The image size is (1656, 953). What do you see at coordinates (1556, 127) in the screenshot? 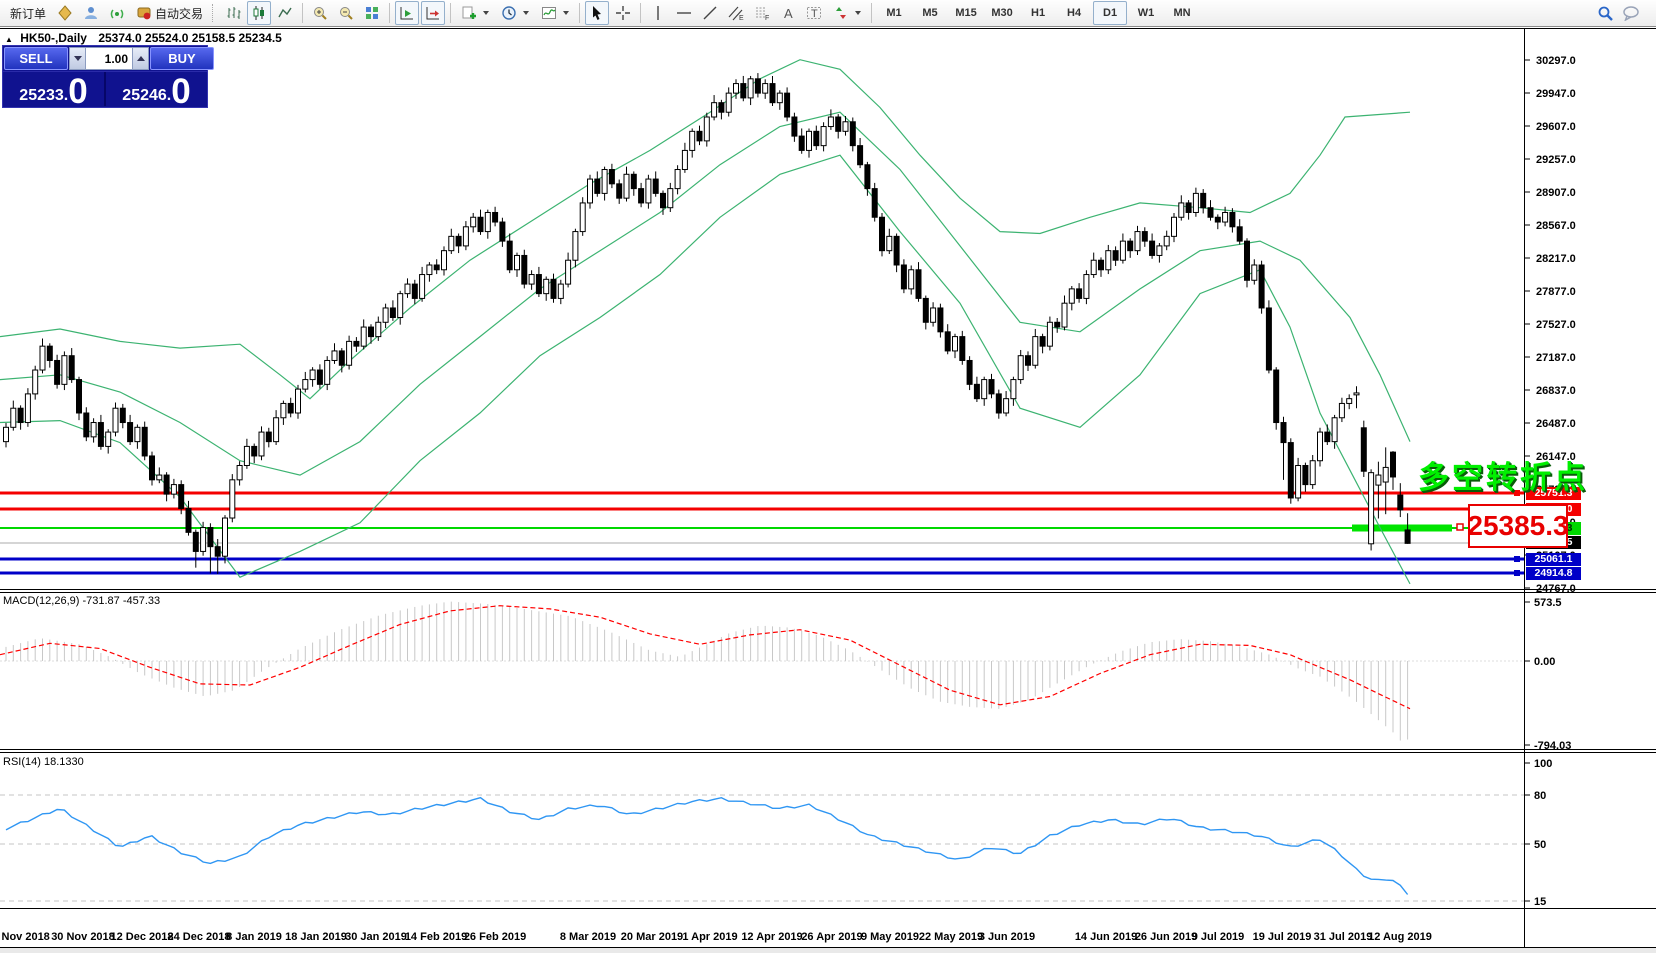
I see `svg-text: 29607.0` at bounding box center [1556, 127].